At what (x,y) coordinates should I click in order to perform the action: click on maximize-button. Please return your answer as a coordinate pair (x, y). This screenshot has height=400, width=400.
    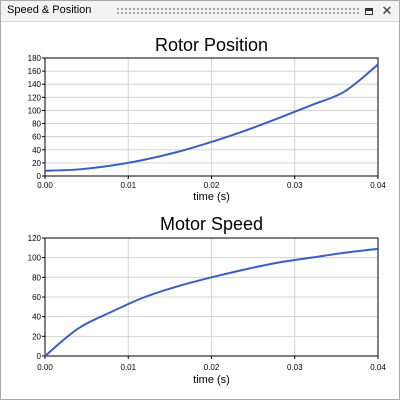
    Looking at the image, I should click on (369, 11).